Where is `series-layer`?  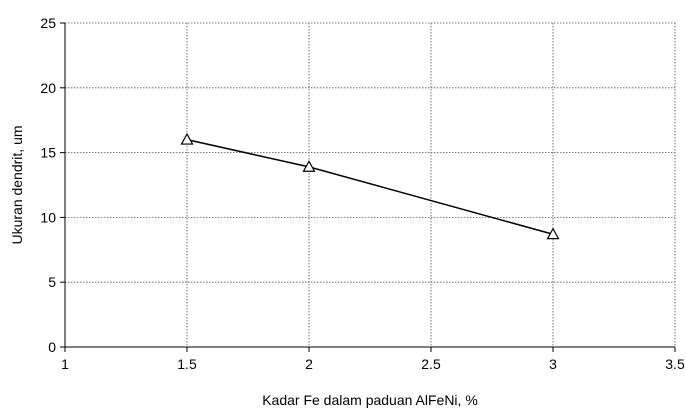 series-layer is located at coordinates (370, 186).